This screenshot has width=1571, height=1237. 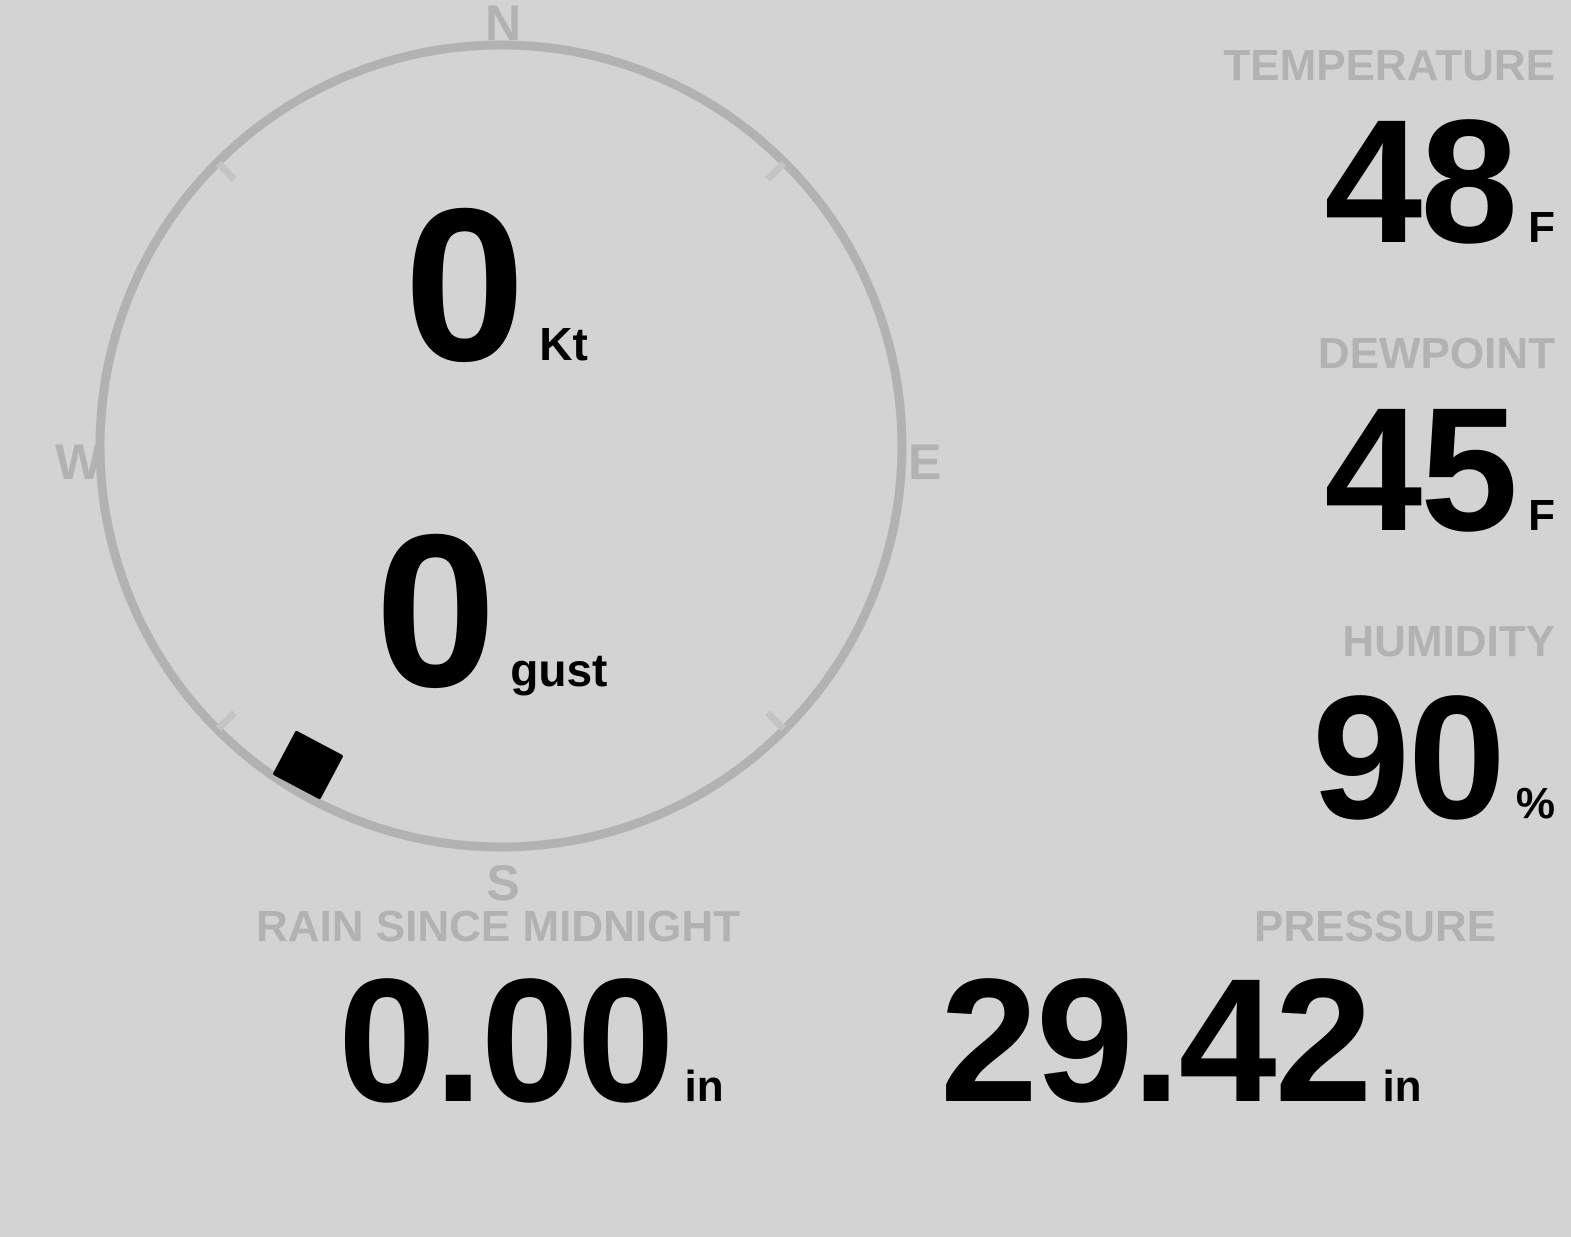 I want to click on humidity-value-row: 90 %, so click(x=1345, y=758).